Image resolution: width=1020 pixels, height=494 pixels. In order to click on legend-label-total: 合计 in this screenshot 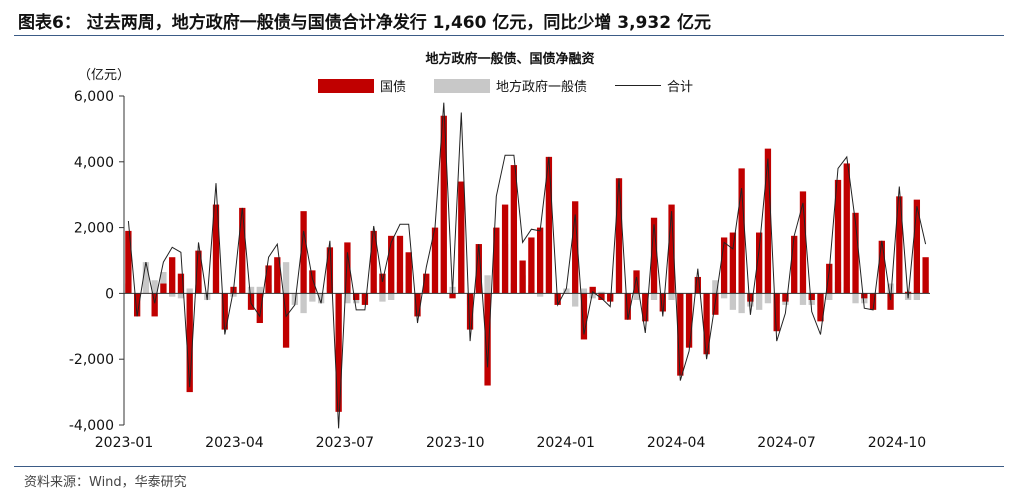, I will do `click(680, 87)`.